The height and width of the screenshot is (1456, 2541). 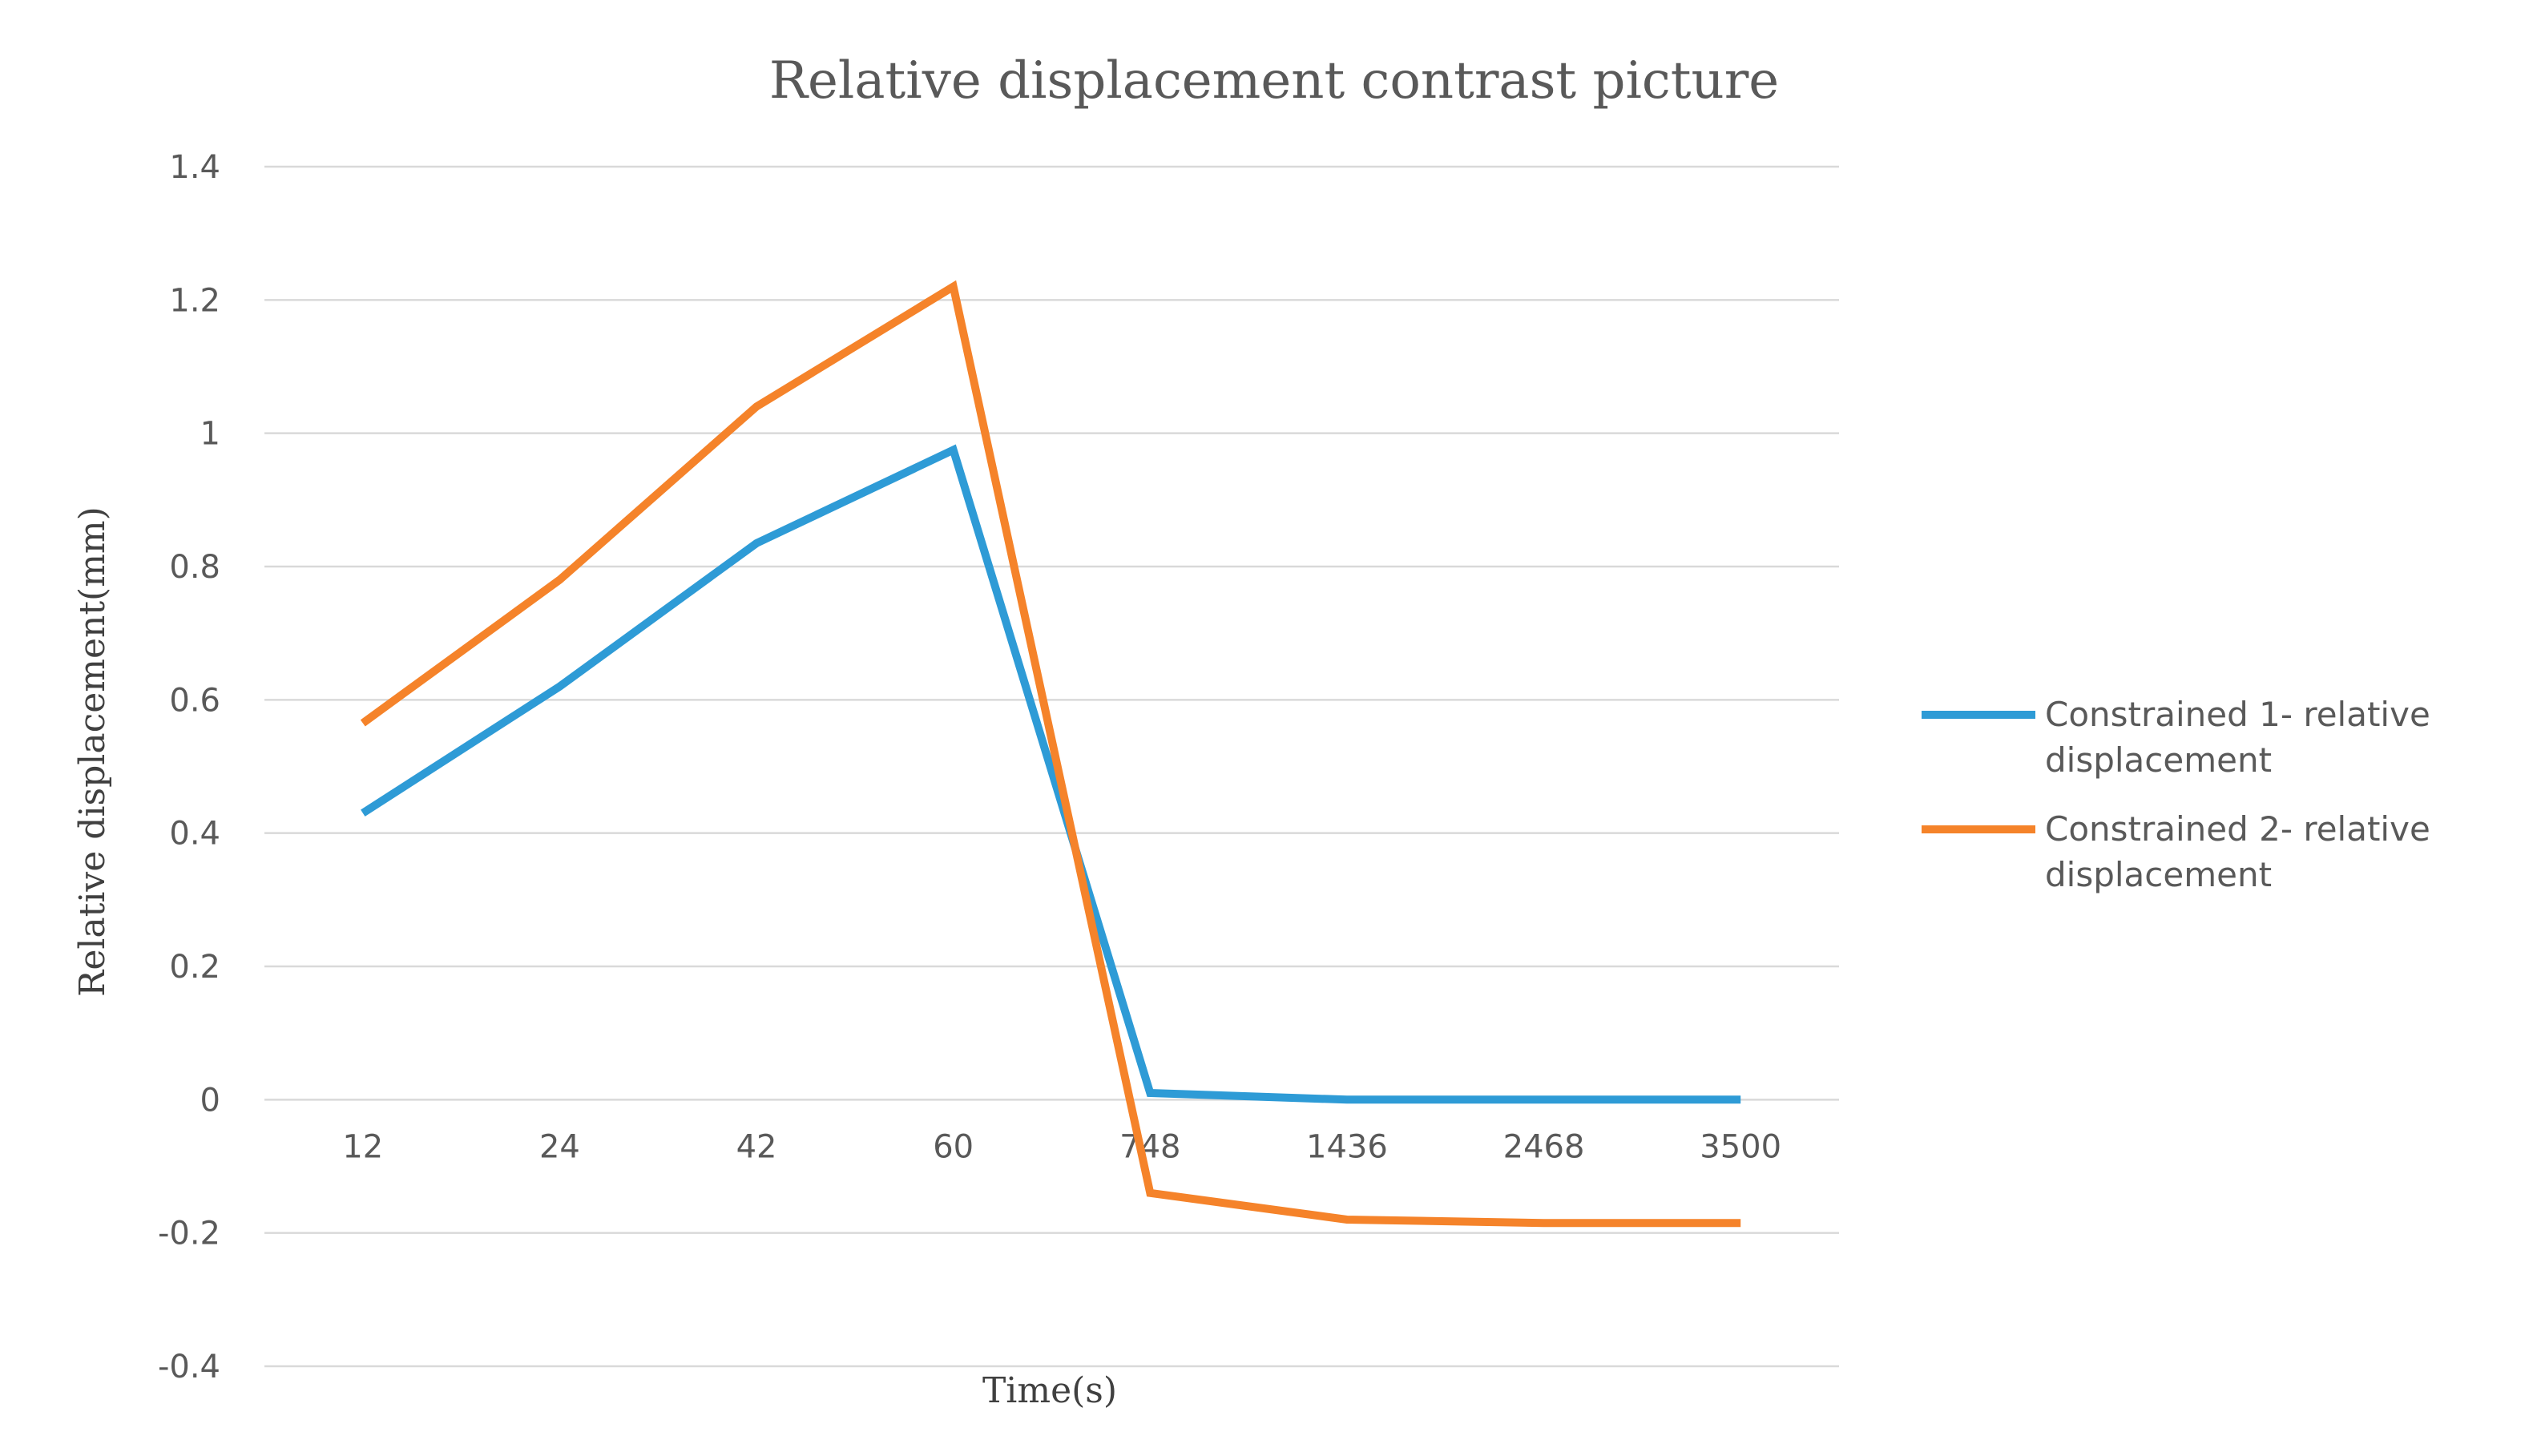 I want to click on legend-label-1: displacement, so click(x=2158, y=760).